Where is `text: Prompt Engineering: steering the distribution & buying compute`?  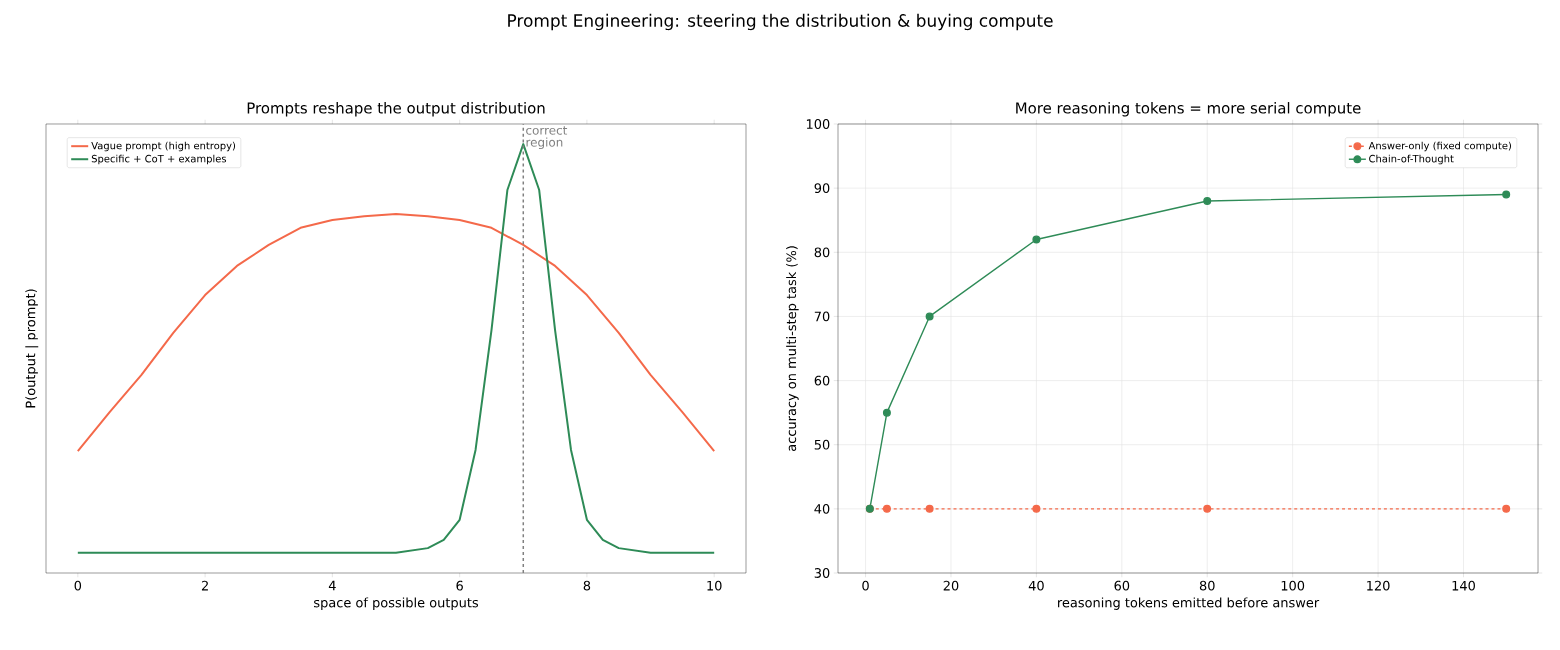
text: Prompt Engineering: steering the distribution & buying compute is located at coordinates (780, 22).